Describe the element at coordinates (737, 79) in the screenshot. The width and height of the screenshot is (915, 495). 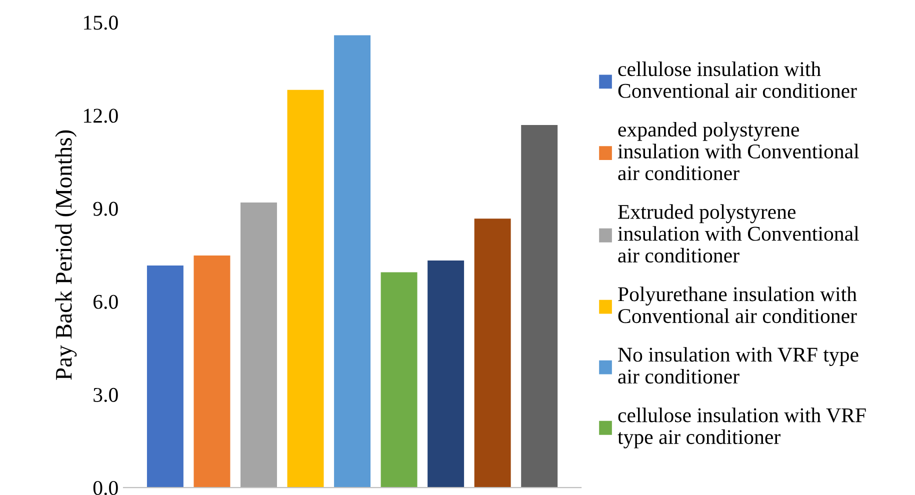
I see `legend-label: cellulose insulation with Conventional air conditioner` at that location.